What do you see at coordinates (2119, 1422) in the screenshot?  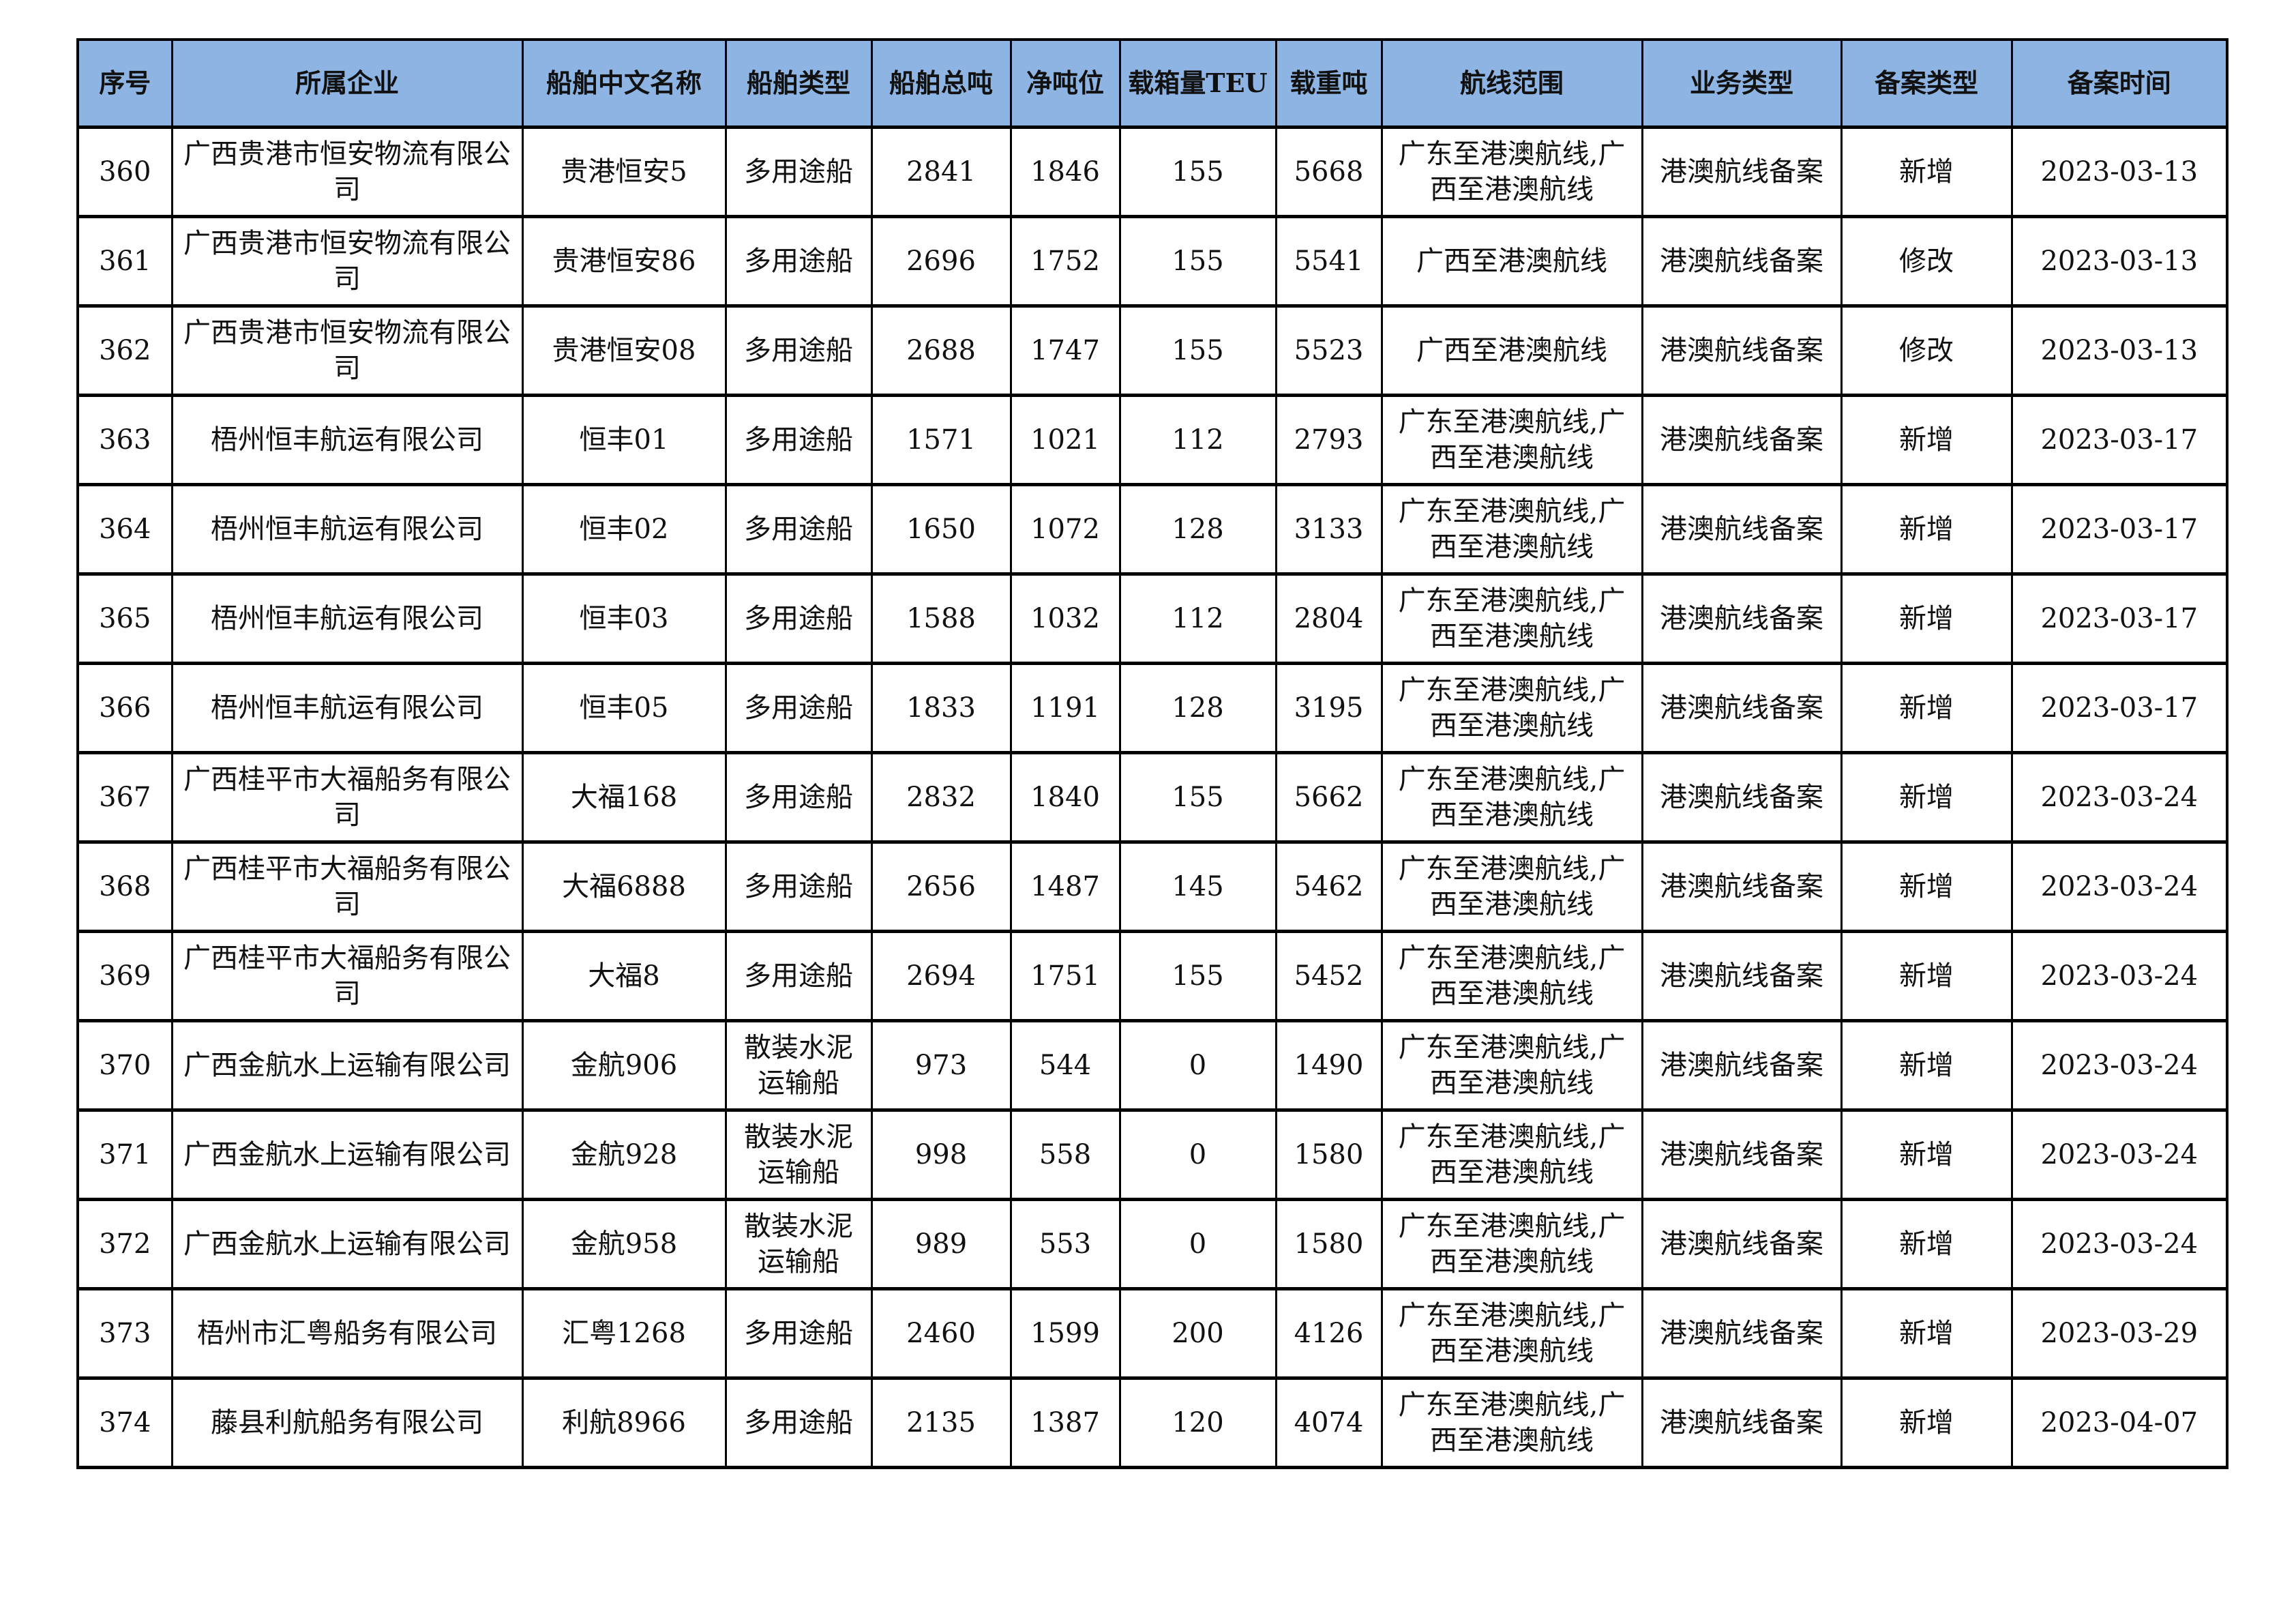 I see `cell-filing-date: 2023-04-07` at bounding box center [2119, 1422].